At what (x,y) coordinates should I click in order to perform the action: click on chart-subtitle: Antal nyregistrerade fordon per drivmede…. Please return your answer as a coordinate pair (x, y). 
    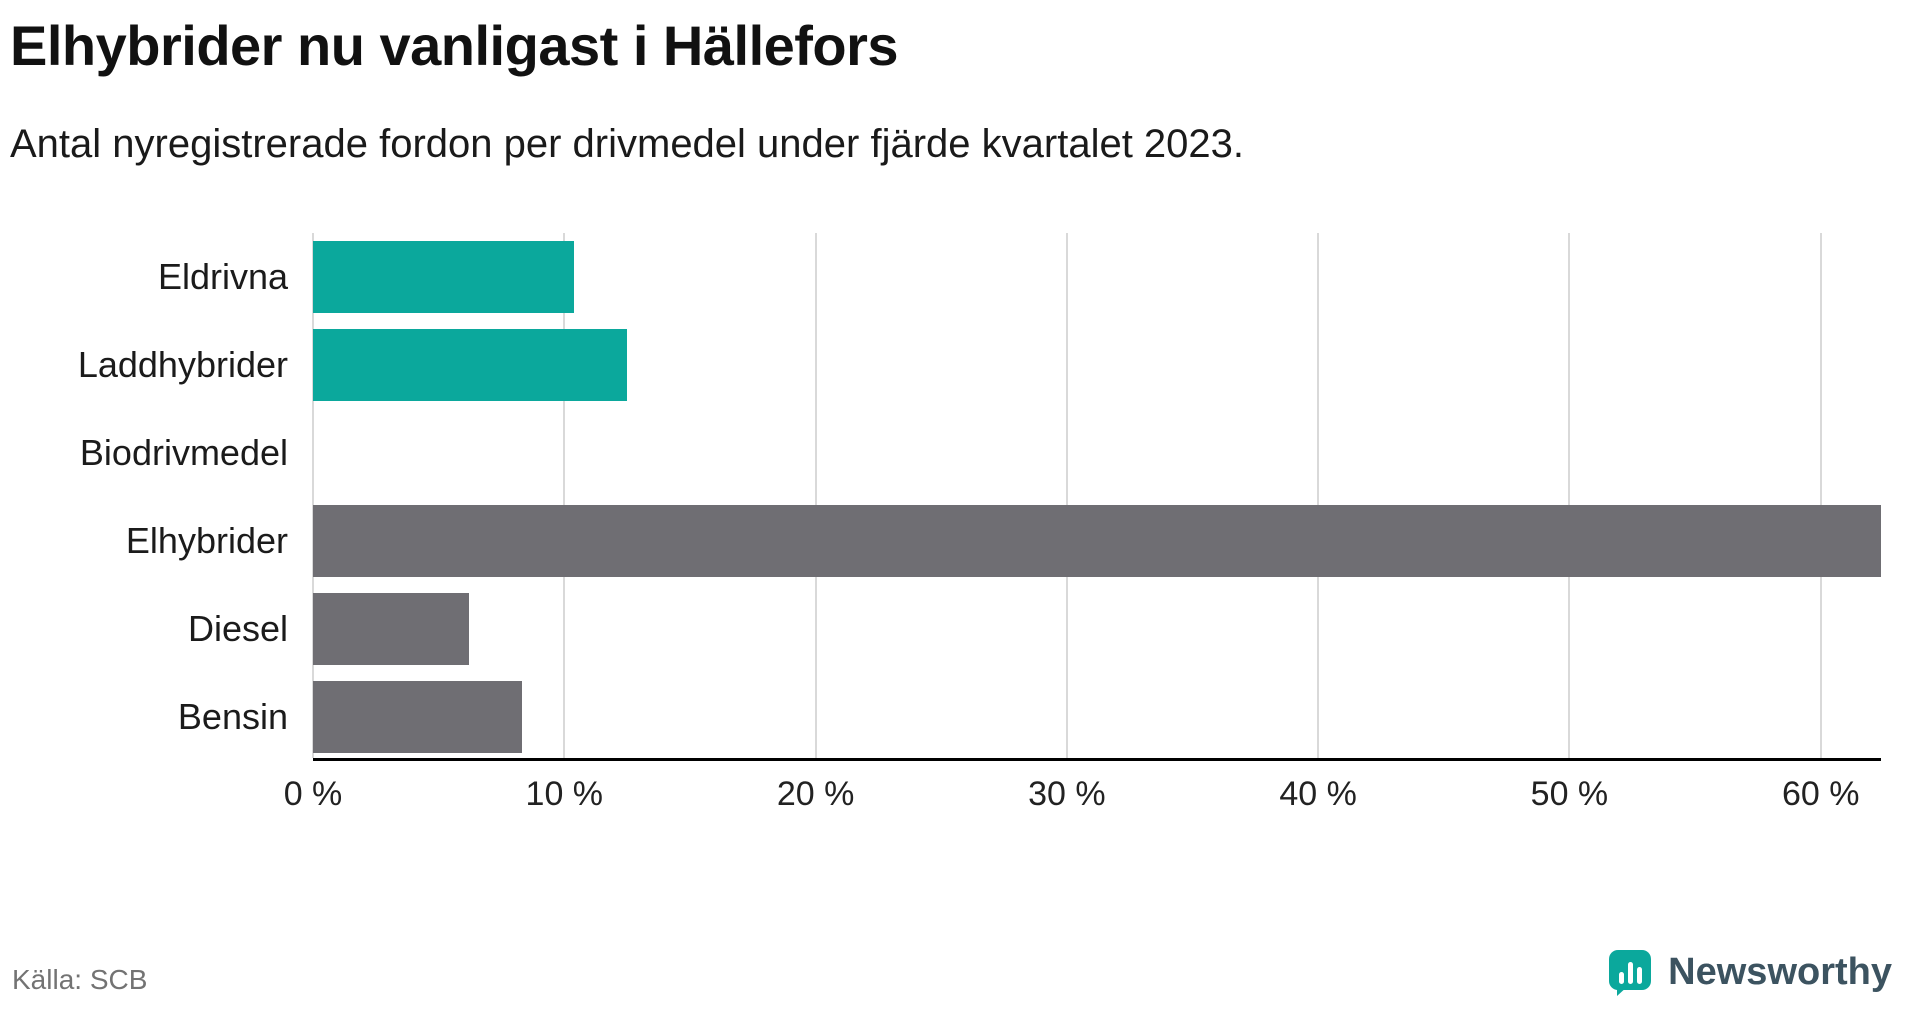
    Looking at the image, I should click on (627, 144).